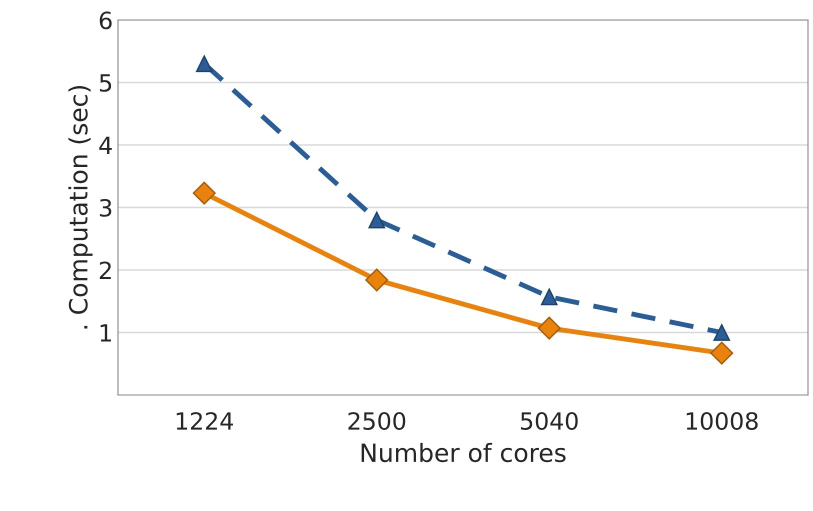 This screenshot has width=813, height=511. What do you see at coordinates (80, 207) in the screenshot?
I see `y-axis-title: . Computation (sec)` at bounding box center [80, 207].